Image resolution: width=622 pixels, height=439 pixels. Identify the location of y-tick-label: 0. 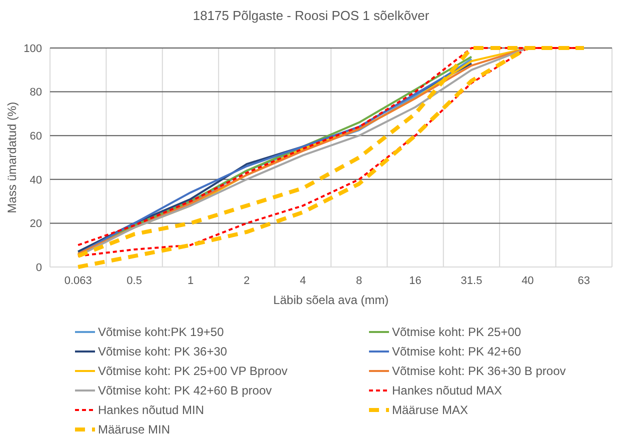
(39, 268).